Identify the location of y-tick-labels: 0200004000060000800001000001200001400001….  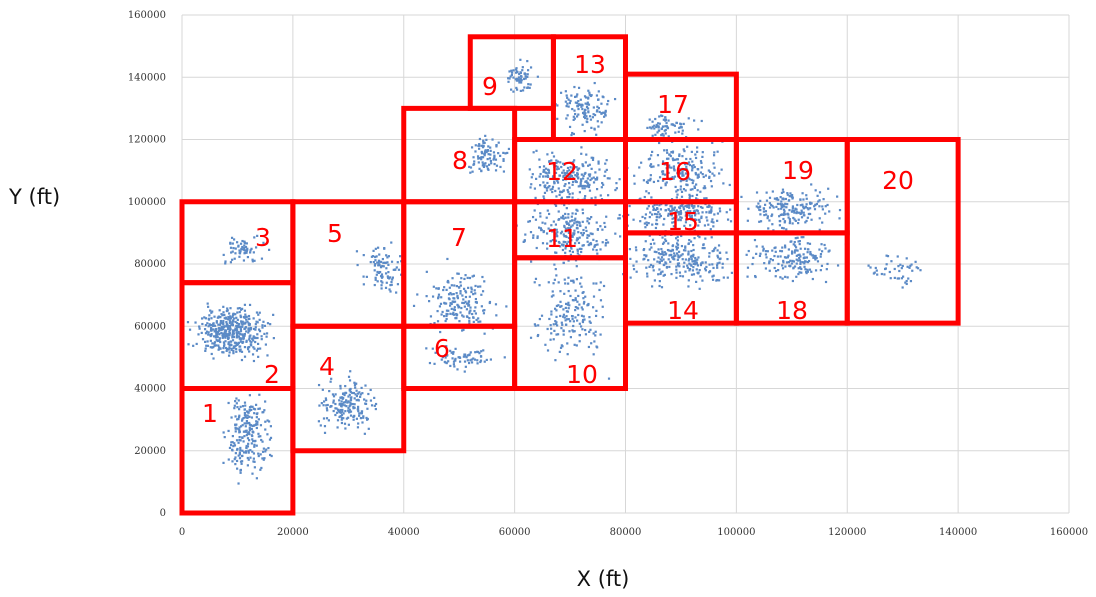
(147, 264).